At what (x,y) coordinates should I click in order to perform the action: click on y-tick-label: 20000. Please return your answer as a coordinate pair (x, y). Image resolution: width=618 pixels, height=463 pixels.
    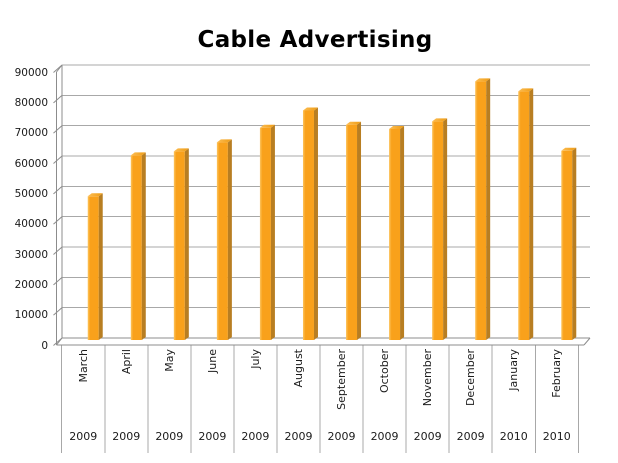
    Looking at the image, I should click on (31, 284).